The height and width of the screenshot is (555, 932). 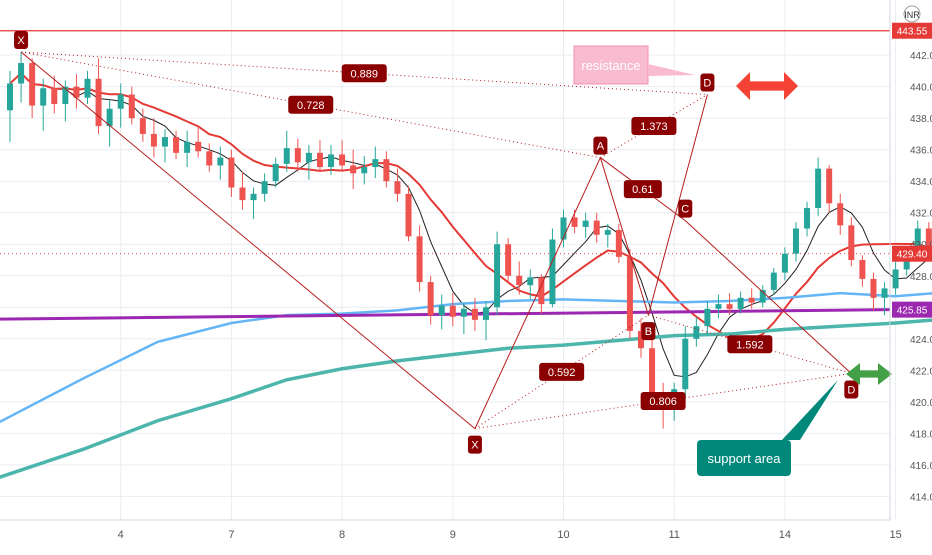 What do you see at coordinates (912, 309) in the screenshot?
I see `price-marker: 425.85` at bounding box center [912, 309].